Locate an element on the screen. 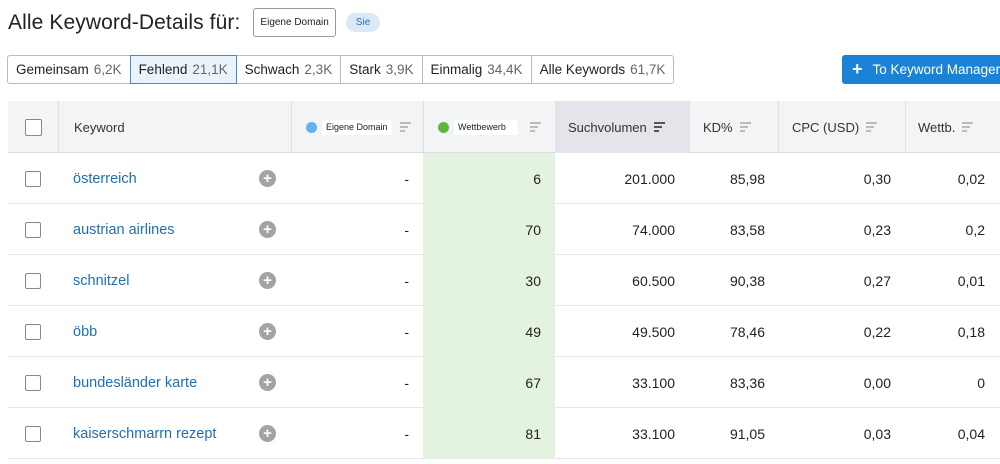 Image resolution: width=1000 pixels, height=464 pixels. keyword-difficulty: 78,46 is located at coordinates (747, 331).